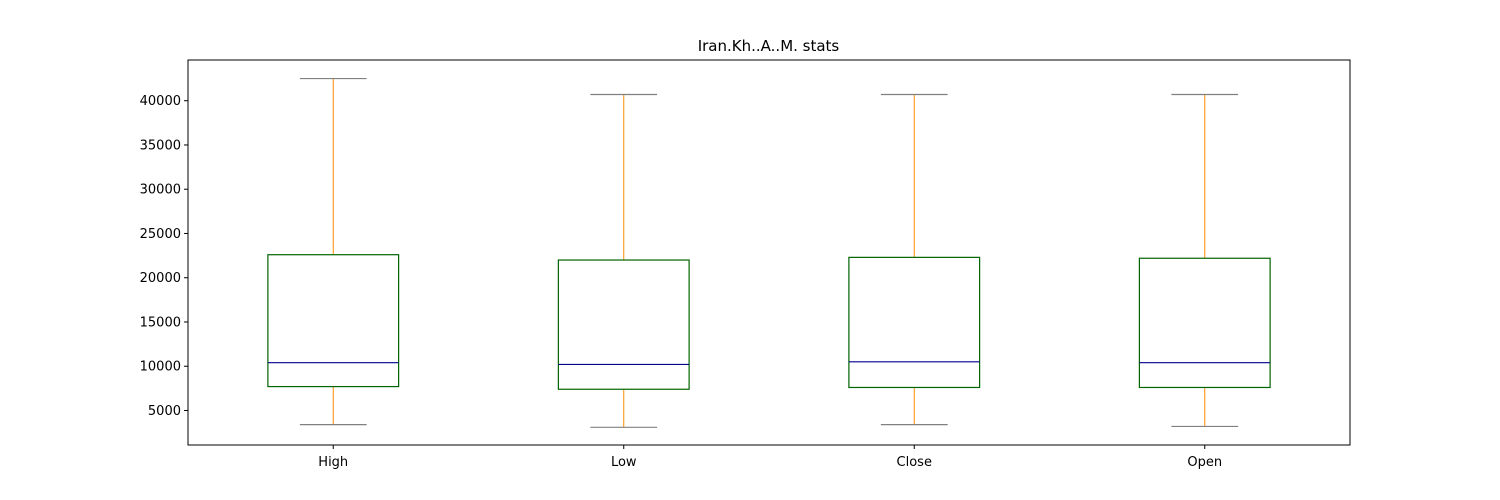 The height and width of the screenshot is (500, 1500). I want to click on box-plot-high, so click(333, 251).